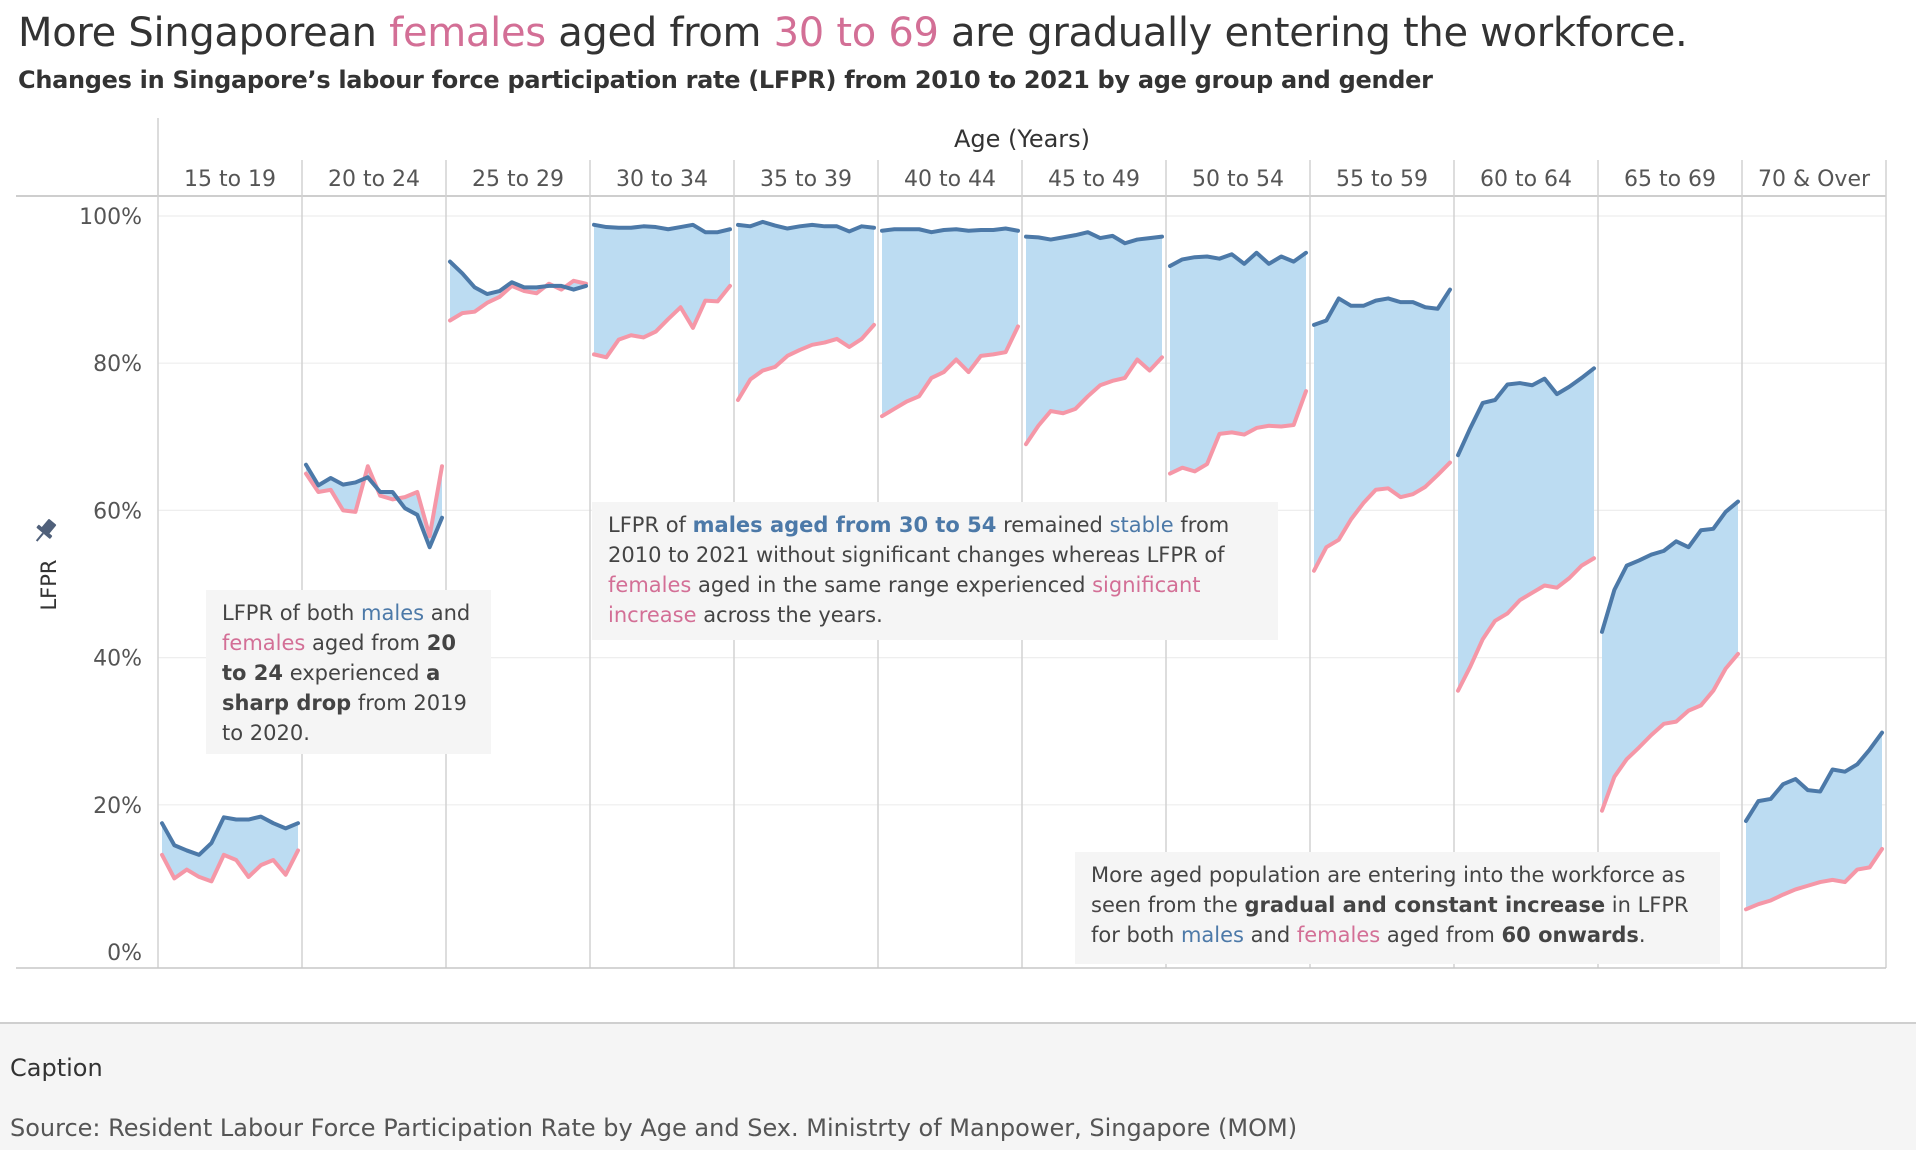 The width and height of the screenshot is (1916, 1150). I want to click on male-line-70-over, so click(1814, 776).